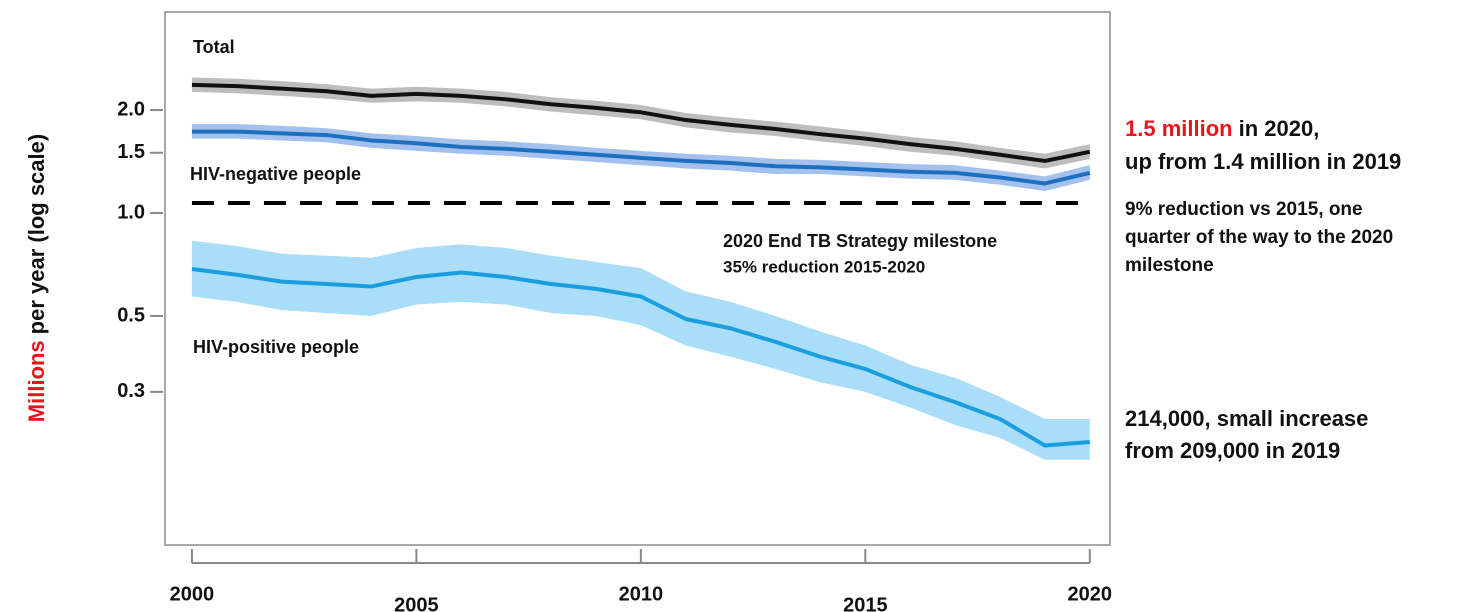 The width and height of the screenshot is (1478, 612). Describe the element at coordinates (1246, 418) in the screenshot. I see `note: 214,000, small increase` at that location.